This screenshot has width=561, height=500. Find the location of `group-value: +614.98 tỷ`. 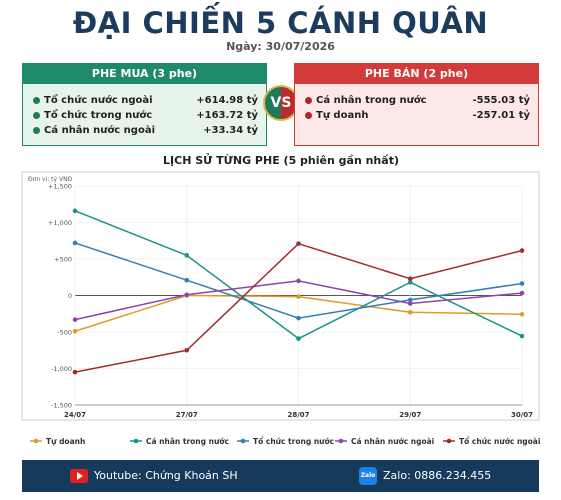

group-value: +614.98 tỷ is located at coordinates (227, 100).